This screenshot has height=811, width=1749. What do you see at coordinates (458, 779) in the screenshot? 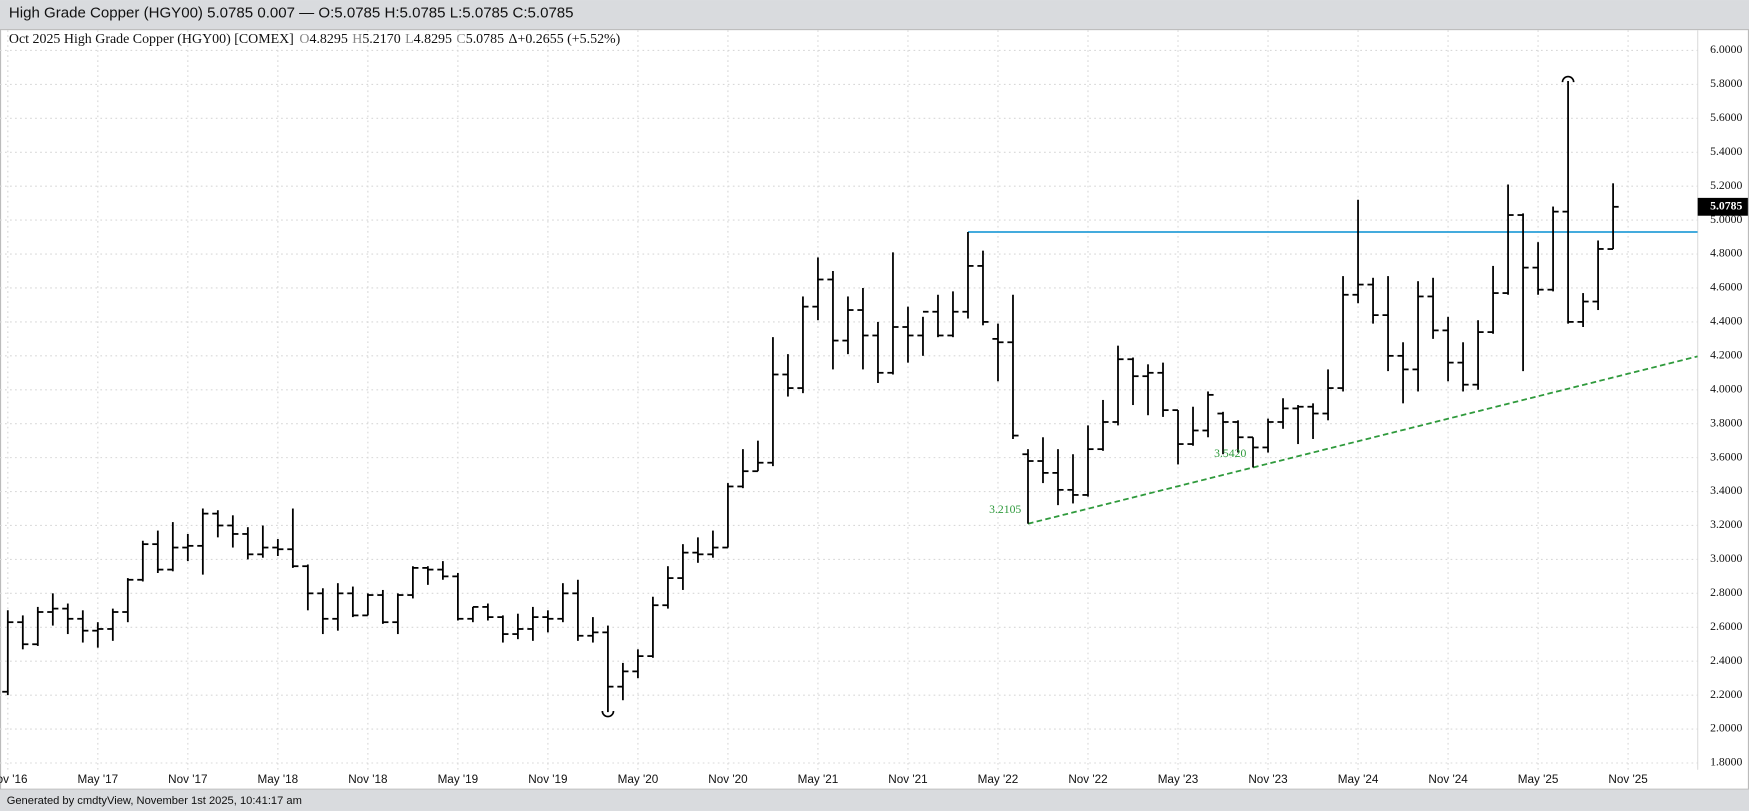
I see `x-tick-label: May '19` at bounding box center [458, 779].